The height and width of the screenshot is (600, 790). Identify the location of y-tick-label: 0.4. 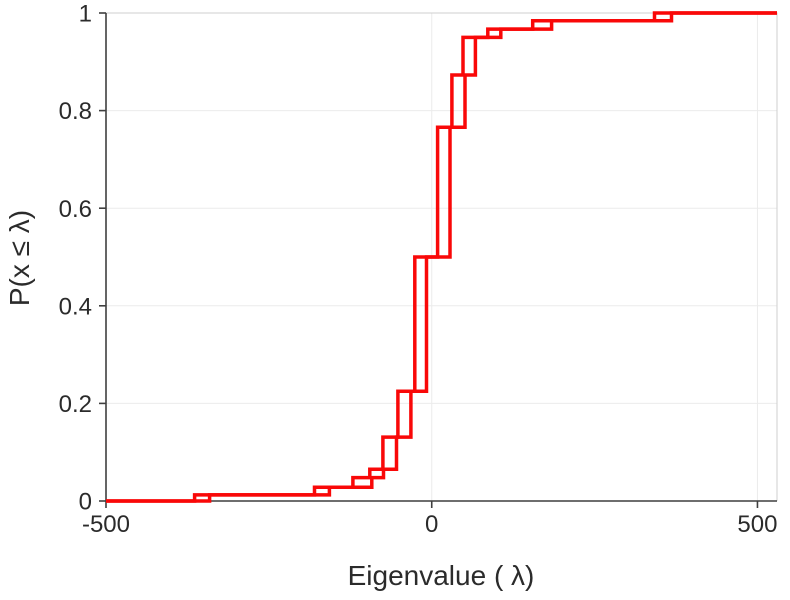
(75, 306).